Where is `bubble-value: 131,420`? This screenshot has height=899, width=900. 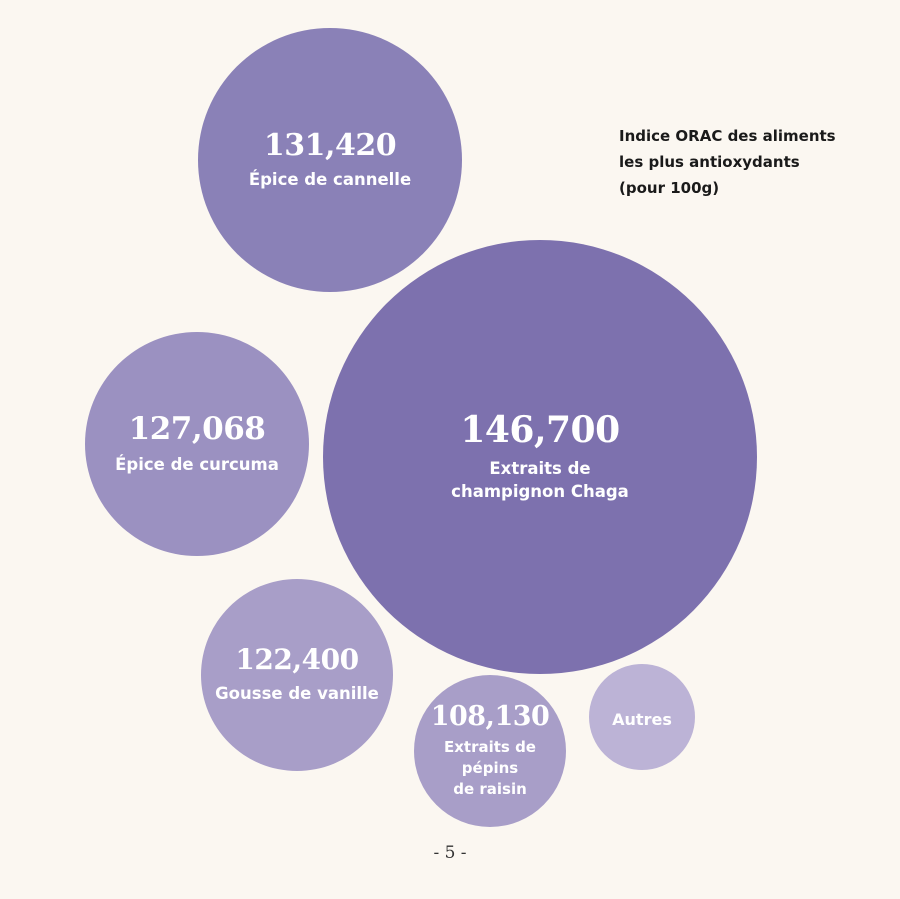 bubble-value: 131,420 is located at coordinates (330, 145).